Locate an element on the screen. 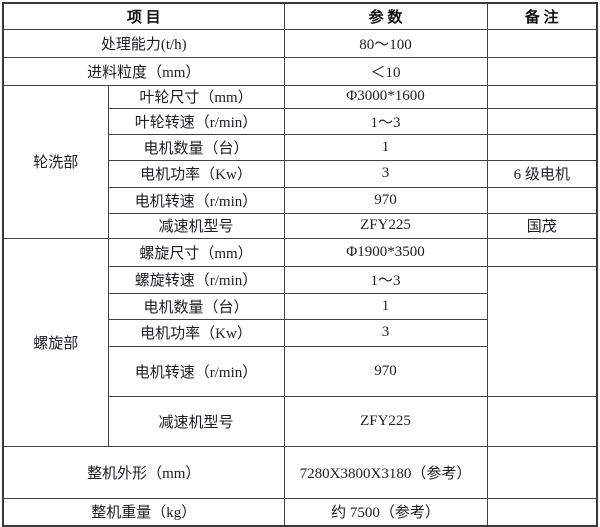 Image resolution: width=600 pixels, height=527 pixels. row-label-impeller-size: 叶轮尺寸（mm） is located at coordinates (196, 96).